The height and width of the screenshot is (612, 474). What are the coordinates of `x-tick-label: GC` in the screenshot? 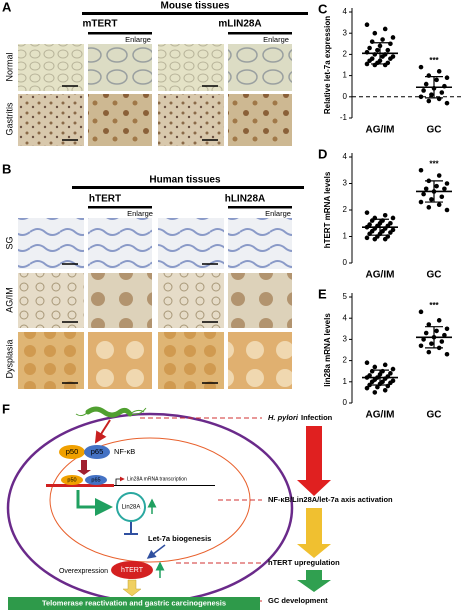 It's located at (434, 130).